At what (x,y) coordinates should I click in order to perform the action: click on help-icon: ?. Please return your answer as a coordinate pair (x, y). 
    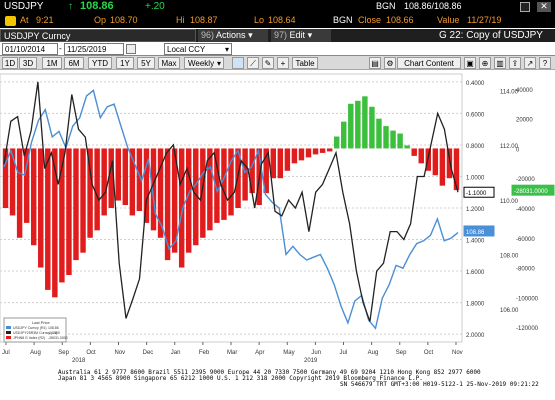
    Looking at the image, I should click on (545, 63).